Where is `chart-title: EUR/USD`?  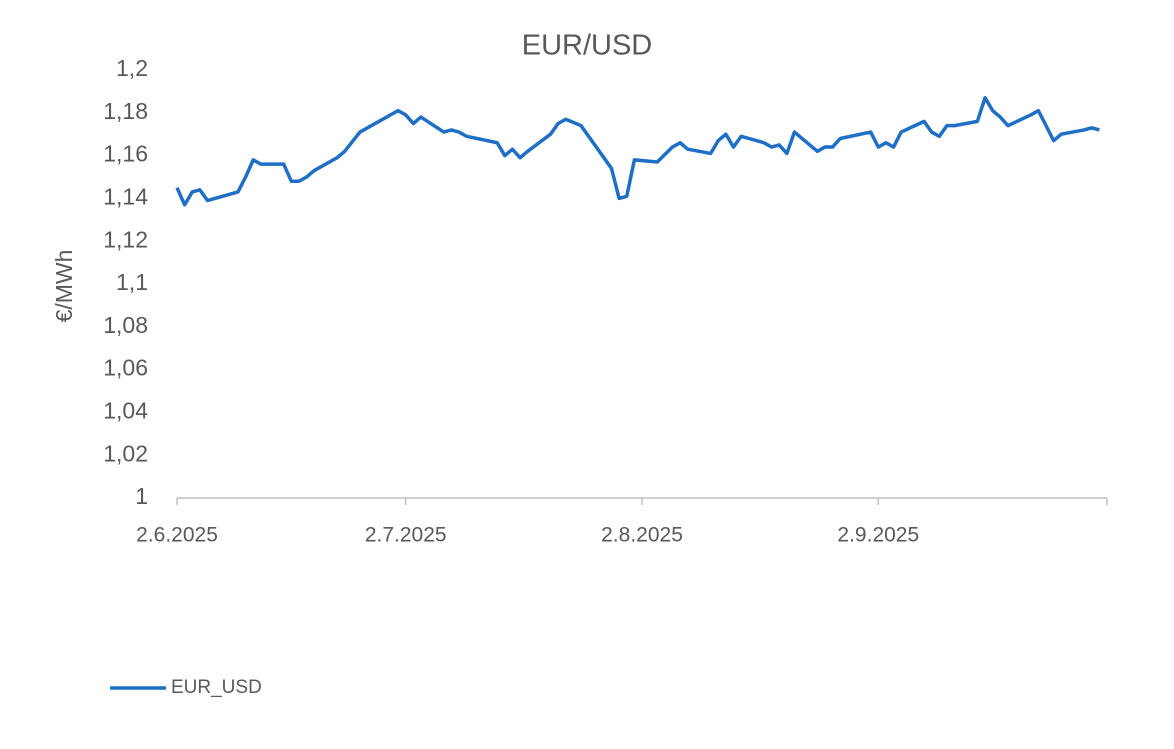
chart-title: EUR/USD is located at coordinates (587, 46).